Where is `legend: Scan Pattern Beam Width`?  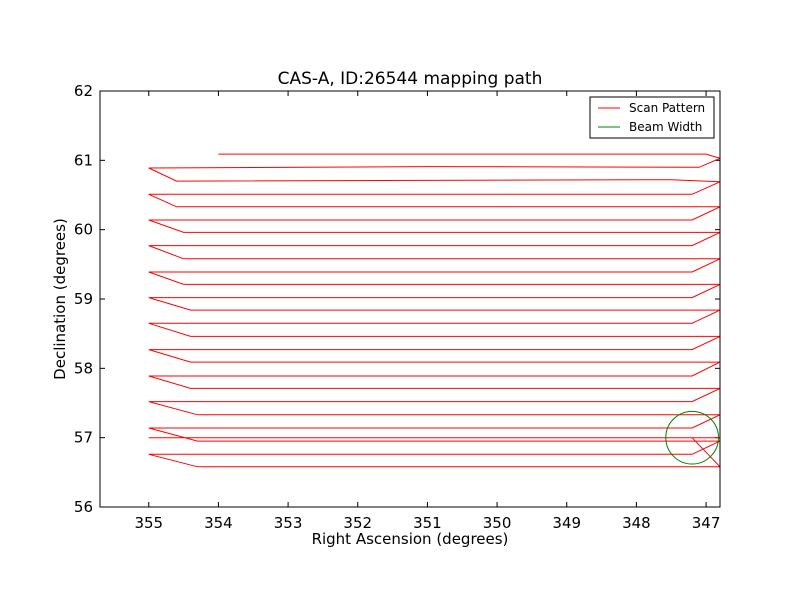 legend: Scan Pattern Beam Width is located at coordinates (652, 117).